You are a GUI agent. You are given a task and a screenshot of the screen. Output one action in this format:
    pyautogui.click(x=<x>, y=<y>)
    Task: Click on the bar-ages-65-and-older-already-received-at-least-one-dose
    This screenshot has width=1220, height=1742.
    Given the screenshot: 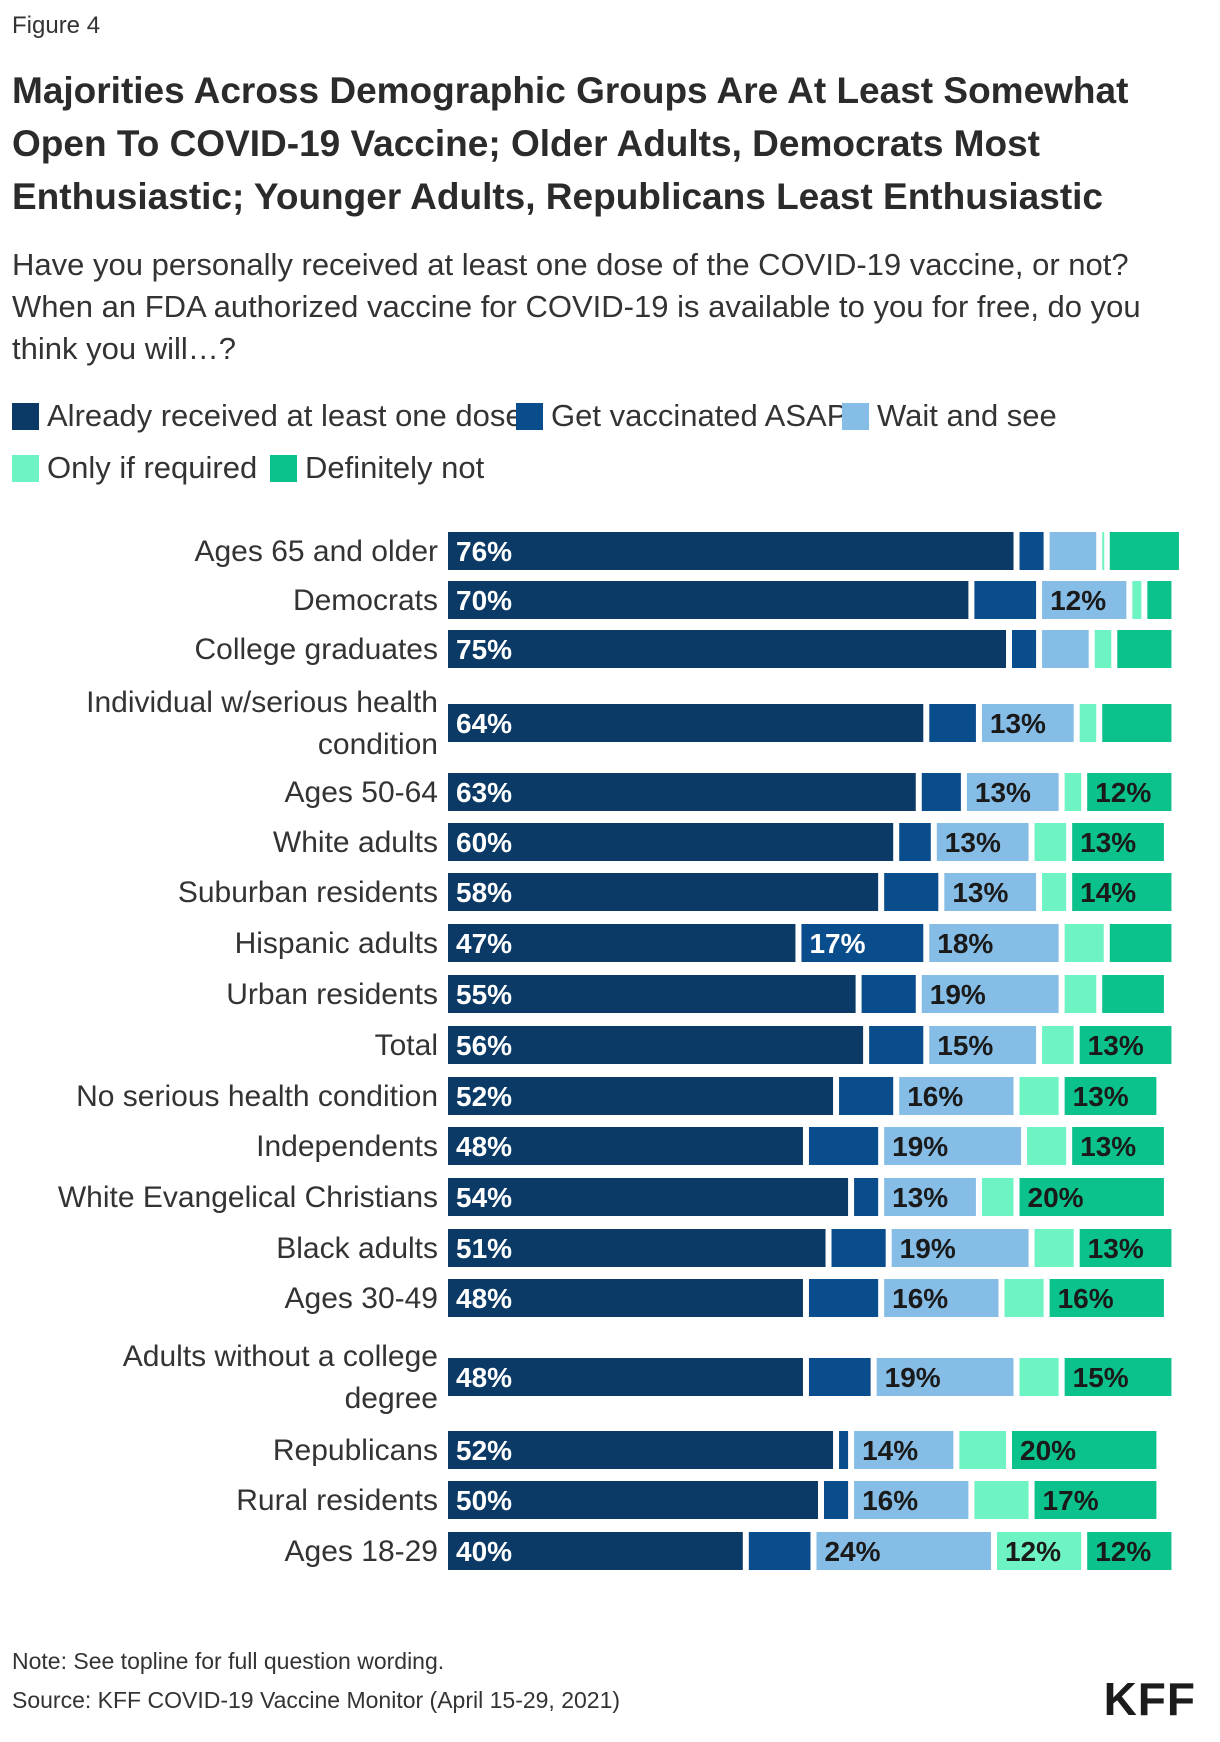 What is the action you would take?
    pyautogui.click(x=731, y=551)
    